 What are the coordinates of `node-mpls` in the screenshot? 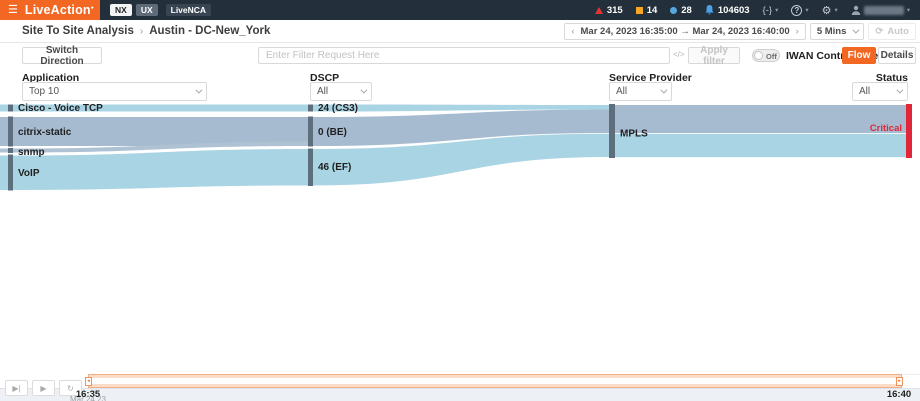 It's located at (612, 131).